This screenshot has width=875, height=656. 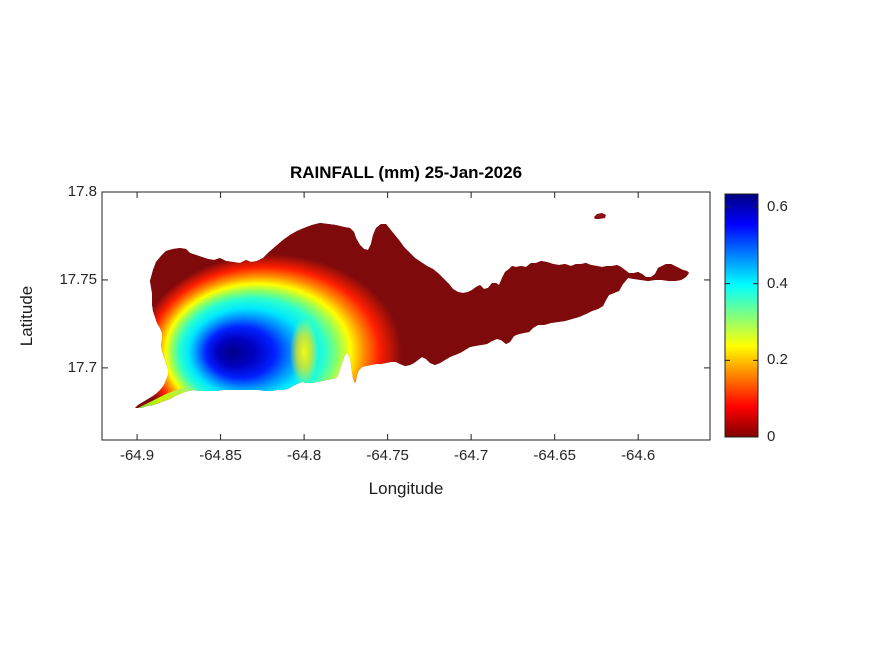 I want to click on chart-title: RAINFALL (mm) 25-Jan-2026, so click(x=406, y=172).